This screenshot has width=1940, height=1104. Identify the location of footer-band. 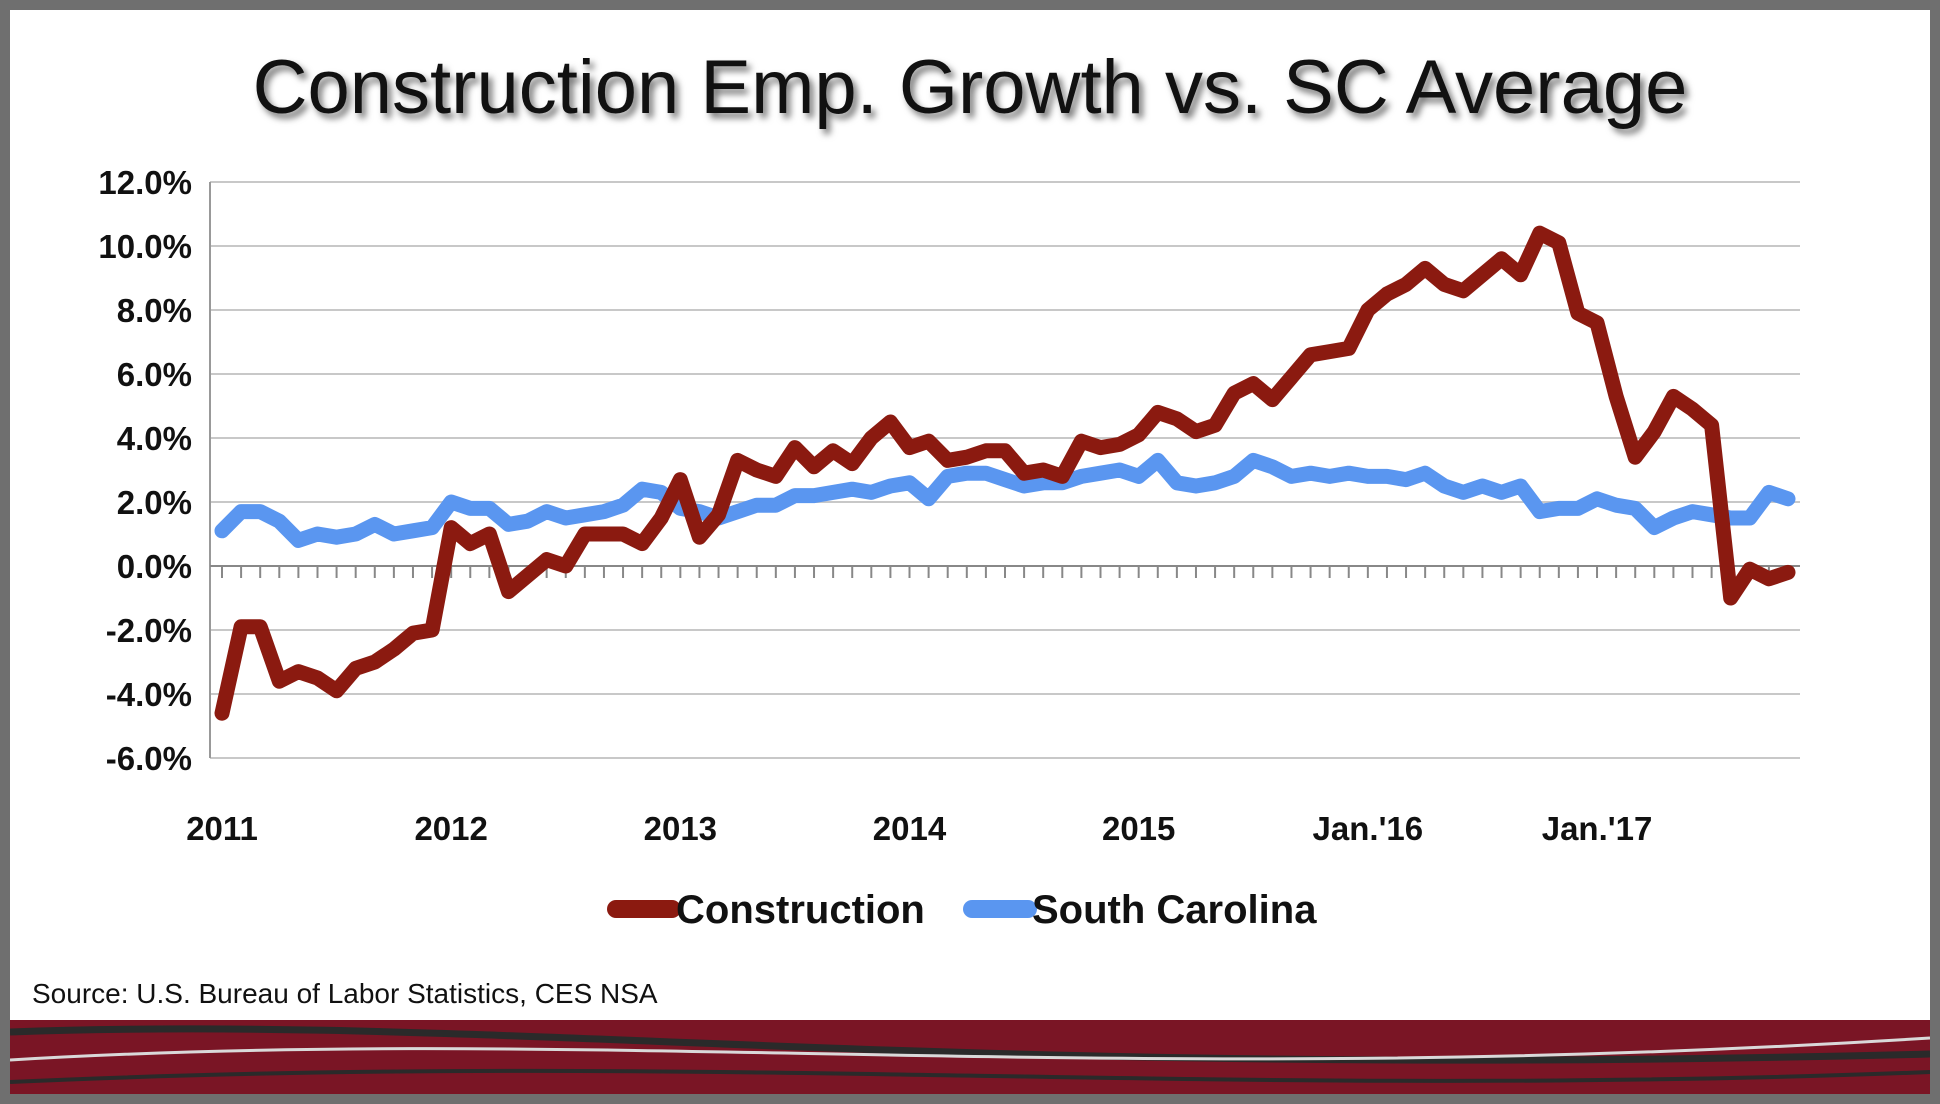
(970, 1057).